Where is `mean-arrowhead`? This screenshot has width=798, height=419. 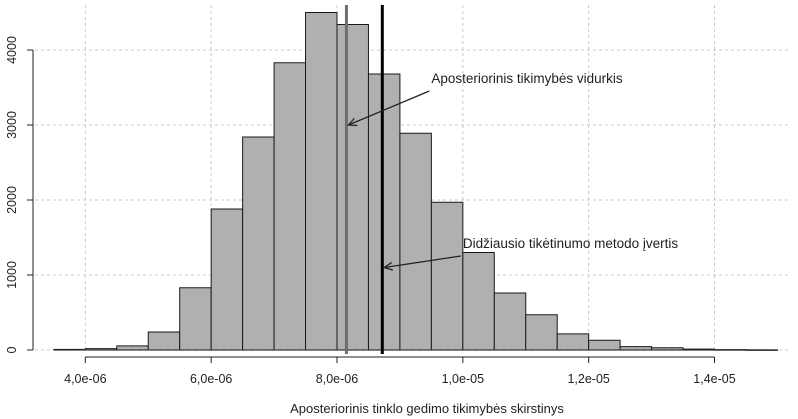 mean-arrowhead is located at coordinates (352, 122).